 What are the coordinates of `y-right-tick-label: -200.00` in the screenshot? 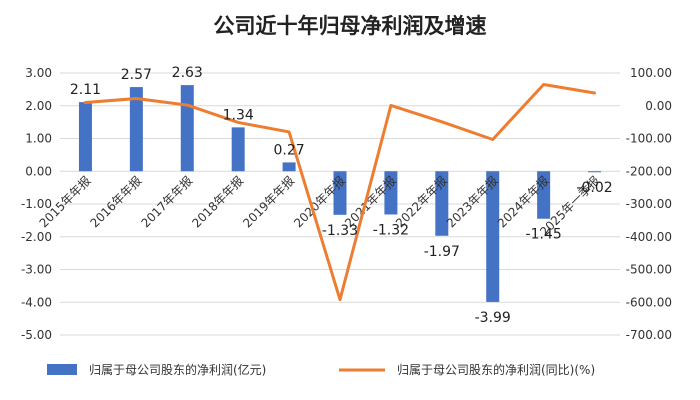 It's located at (649, 171).